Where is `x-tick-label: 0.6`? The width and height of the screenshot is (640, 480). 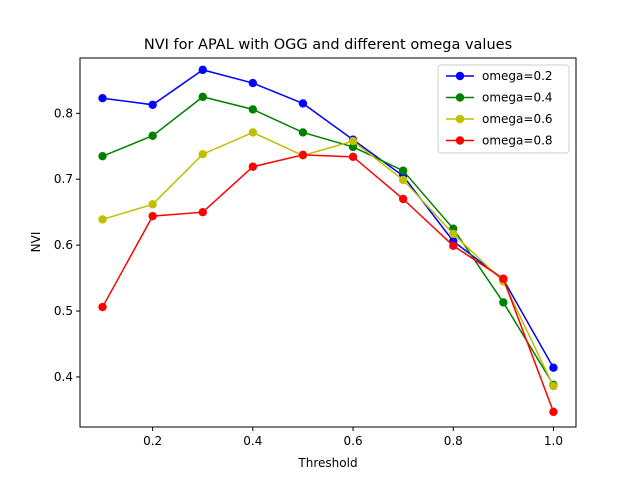
x-tick-label: 0.6 is located at coordinates (353, 441).